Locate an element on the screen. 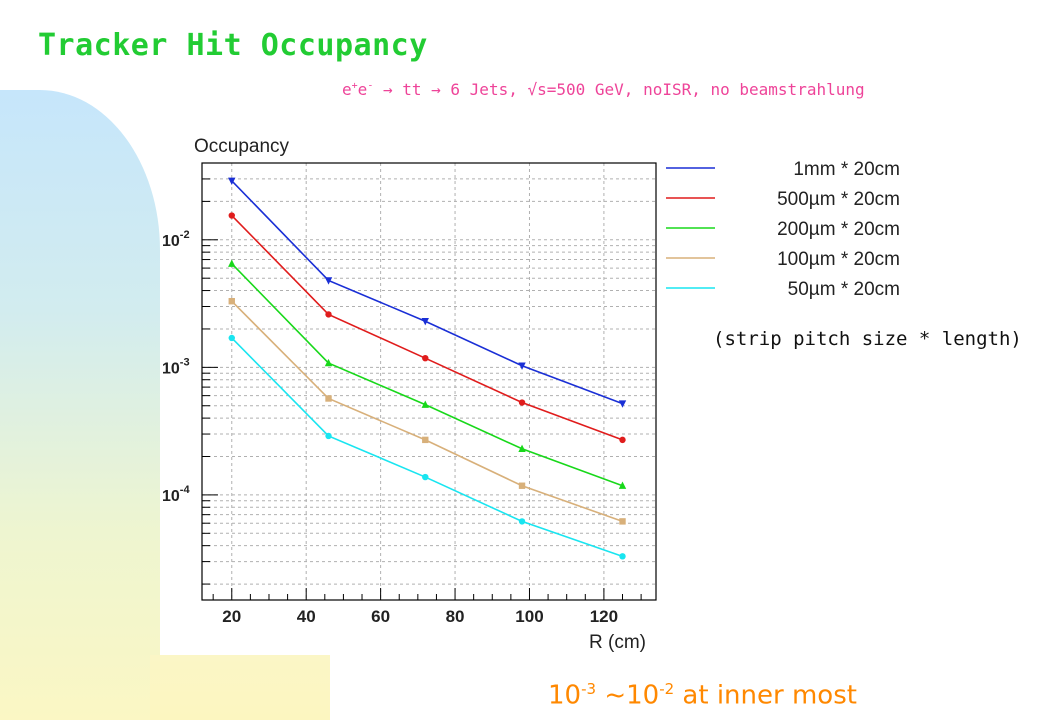 The height and width of the screenshot is (720, 1040). subtitle-sup2: - is located at coordinates (370, 86).